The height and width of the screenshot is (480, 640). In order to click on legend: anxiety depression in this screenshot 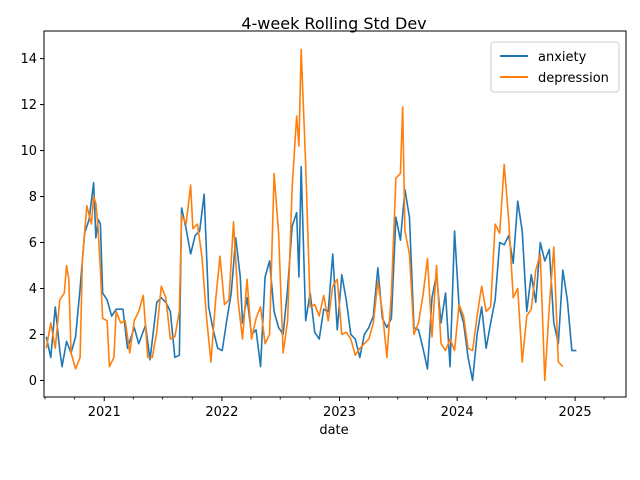, I will do `click(555, 67)`.